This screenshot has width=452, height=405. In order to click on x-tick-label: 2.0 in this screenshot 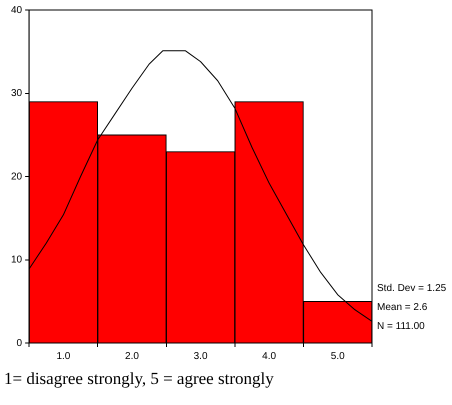, I will do `click(132, 356)`.